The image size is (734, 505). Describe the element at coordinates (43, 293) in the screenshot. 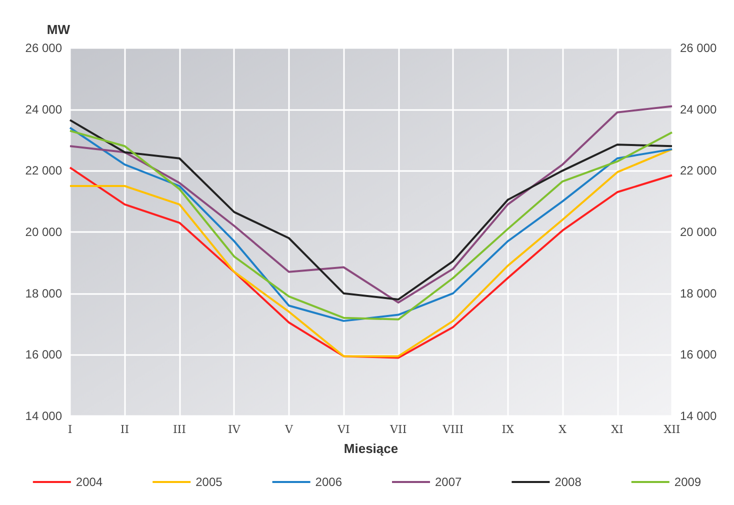

I see `y-tick-label: 18 000` at that location.